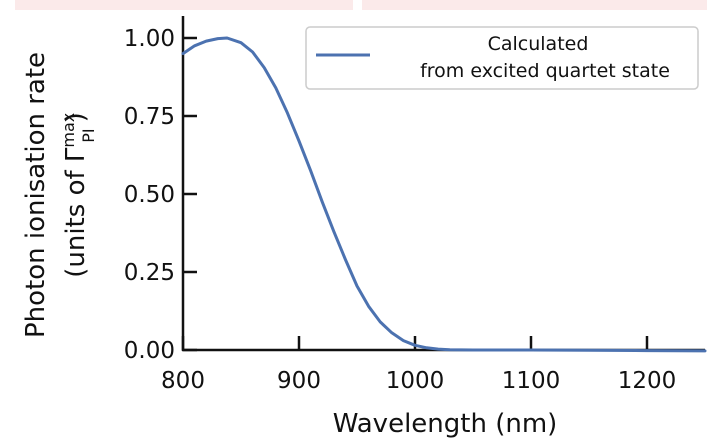 This screenshot has width=707, height=443. Describe the element at coordinates (76, 212) in the screenshot. I see `y-axis-title-prefix: (units of Γ` at that location.